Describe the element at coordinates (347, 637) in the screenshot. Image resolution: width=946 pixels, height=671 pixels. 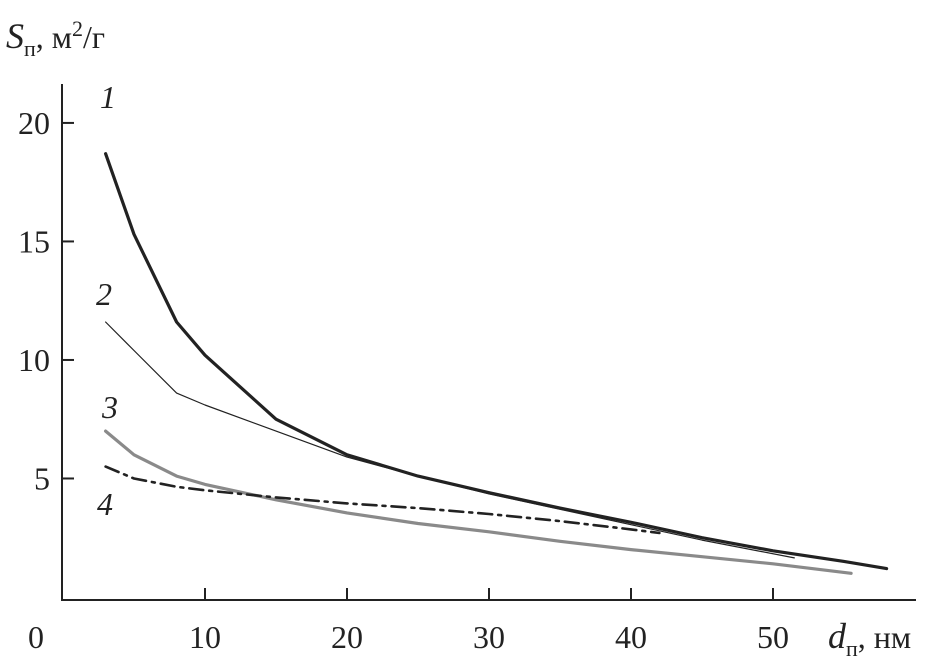
I see `x-tick-label: 20` at that location.